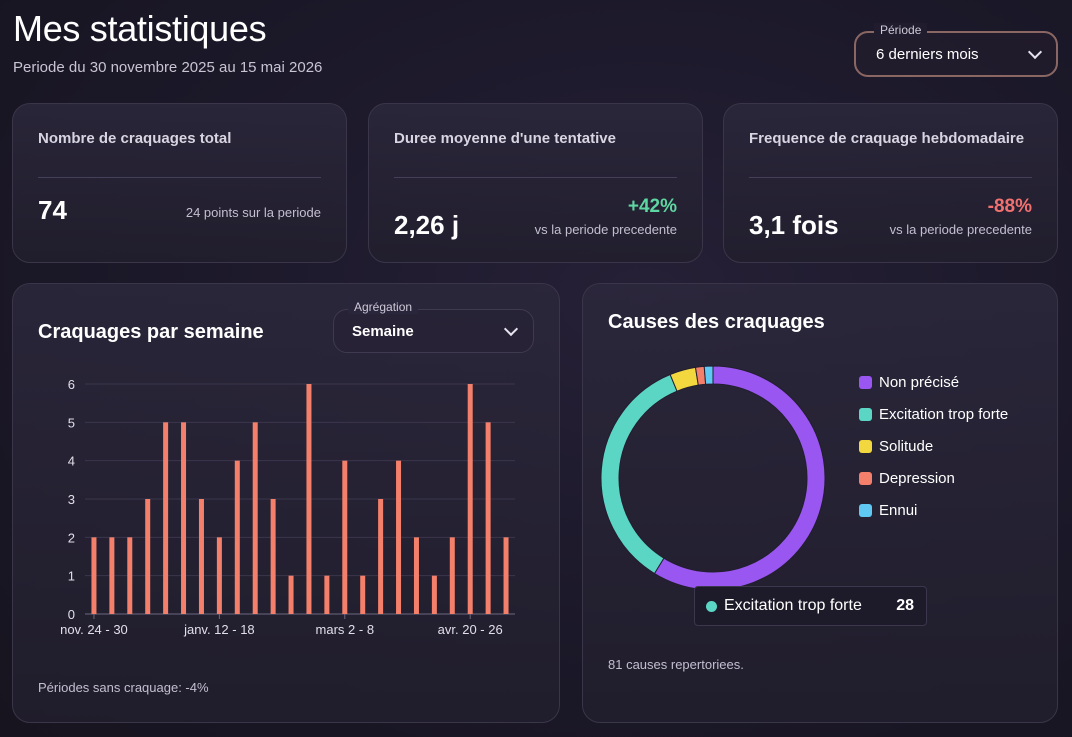  What do you see at coordinates (71, 576) in the screenshot?
I see `y-tick-label: 1` at bounding box center [71, 576].